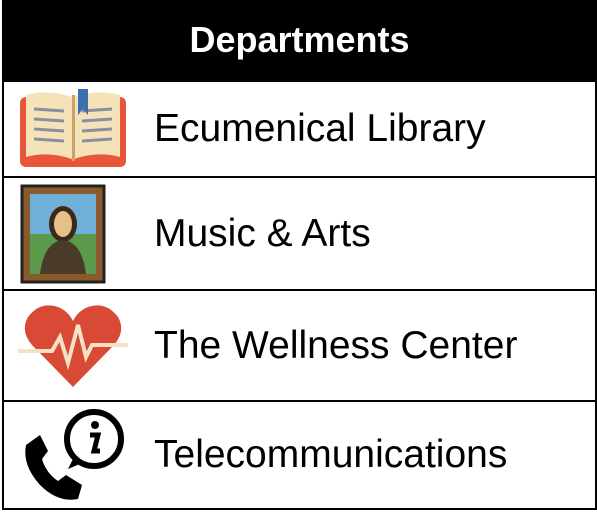  What do you see at coordinates (262, 233) in the screenshot?
I see `department-label: Music & Arts` at bounding box center [262, 233].